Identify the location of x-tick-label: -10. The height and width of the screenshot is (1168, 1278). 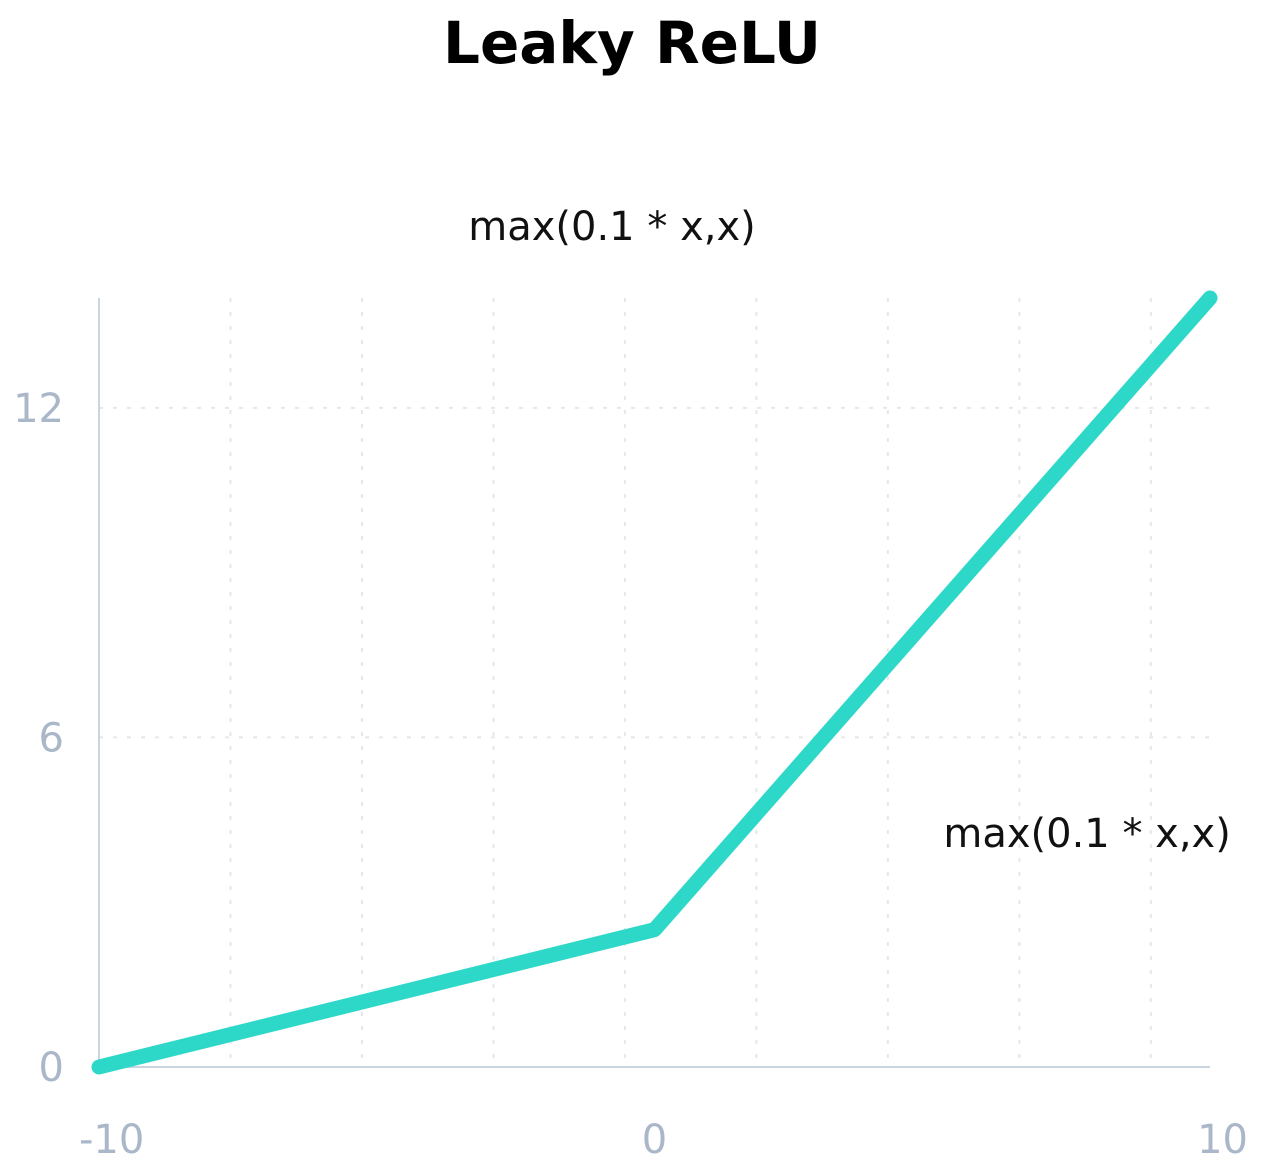
(111, 1140).